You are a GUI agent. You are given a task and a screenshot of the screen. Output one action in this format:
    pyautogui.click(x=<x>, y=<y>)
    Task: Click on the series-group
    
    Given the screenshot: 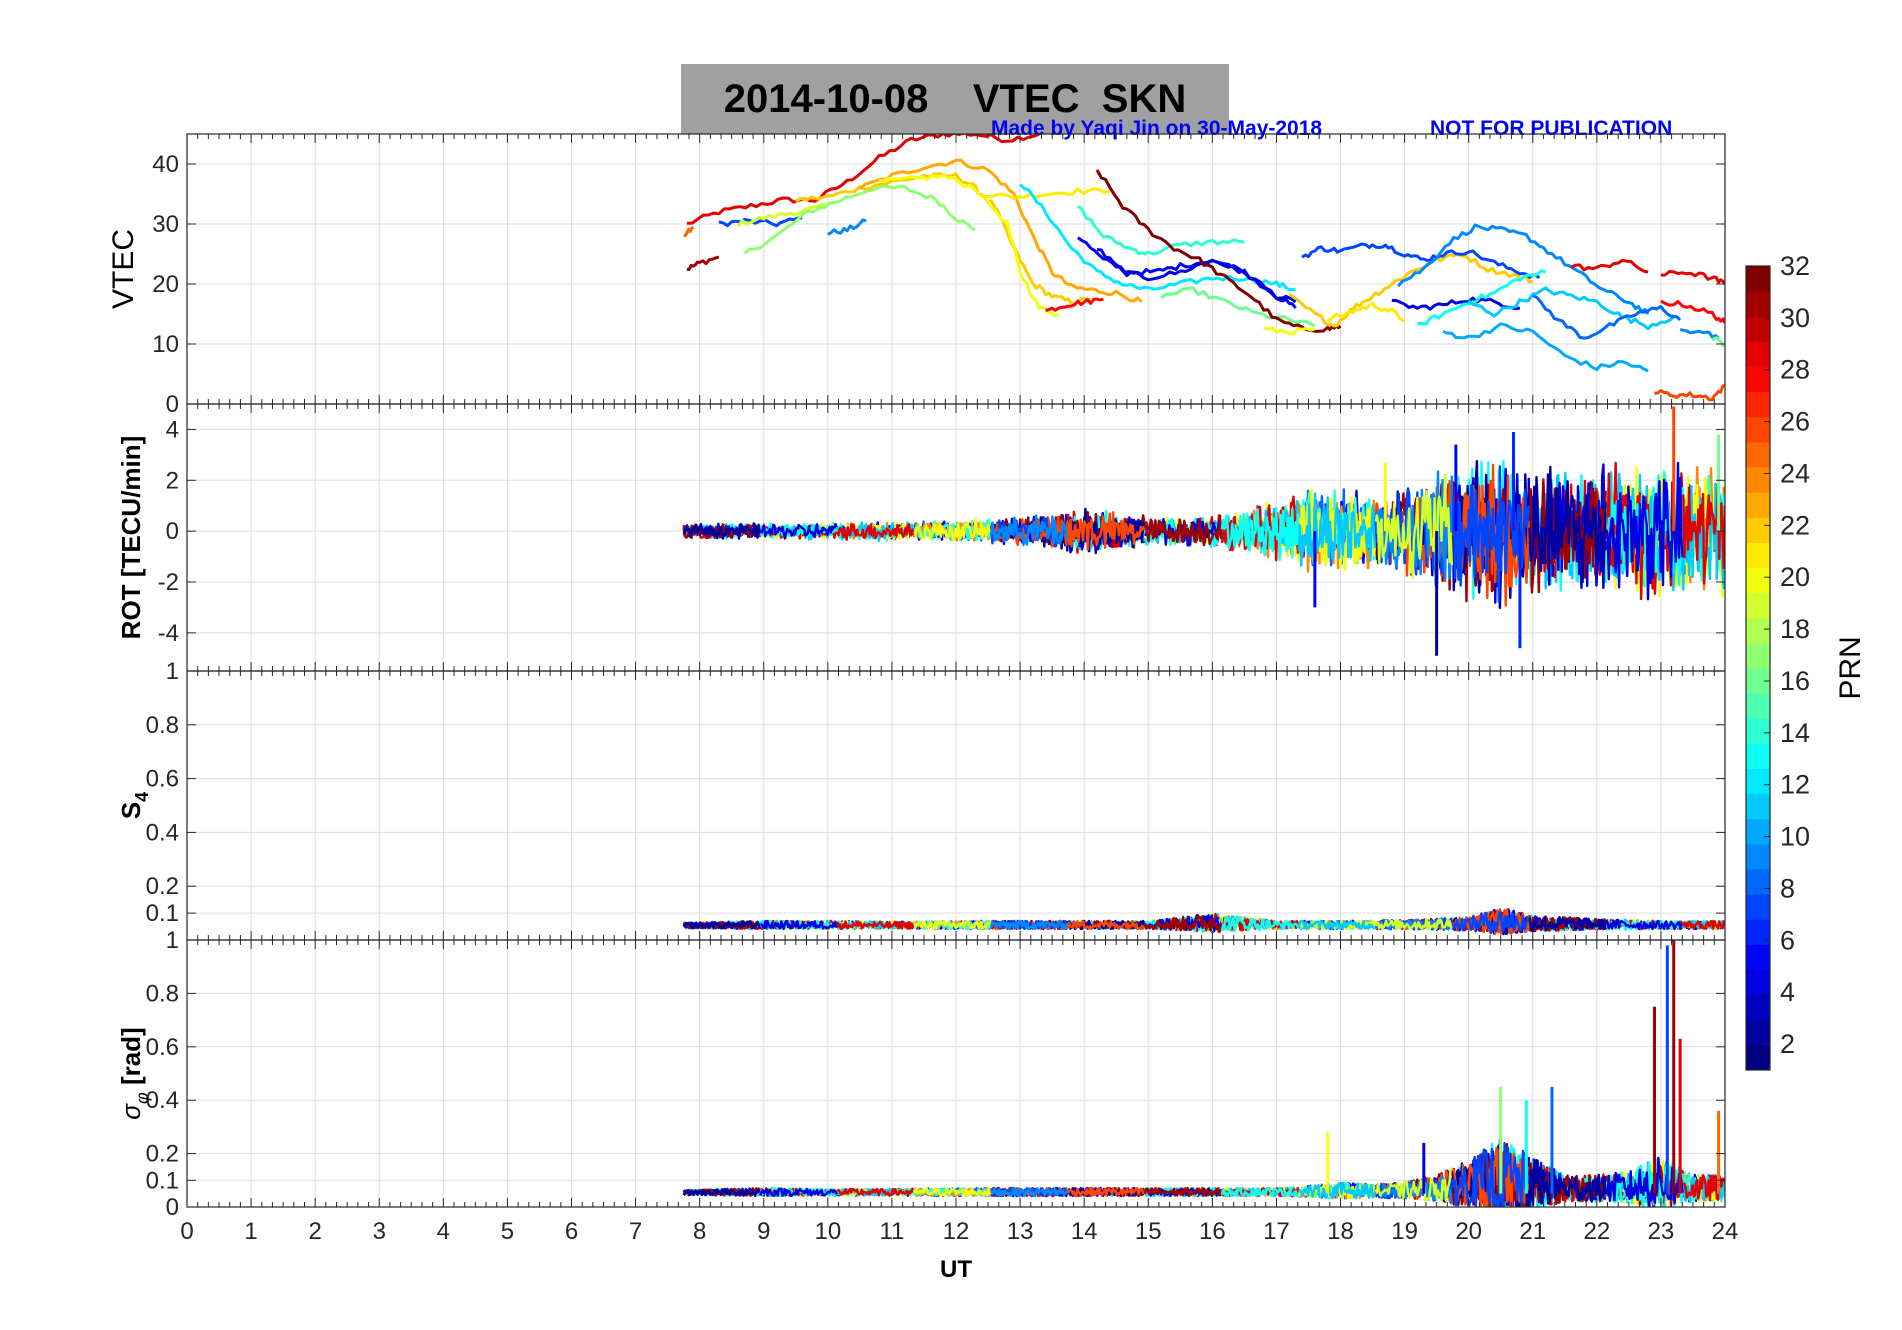 What is the action you would take?
    pyautogui.click(x=1204, y=268)
    